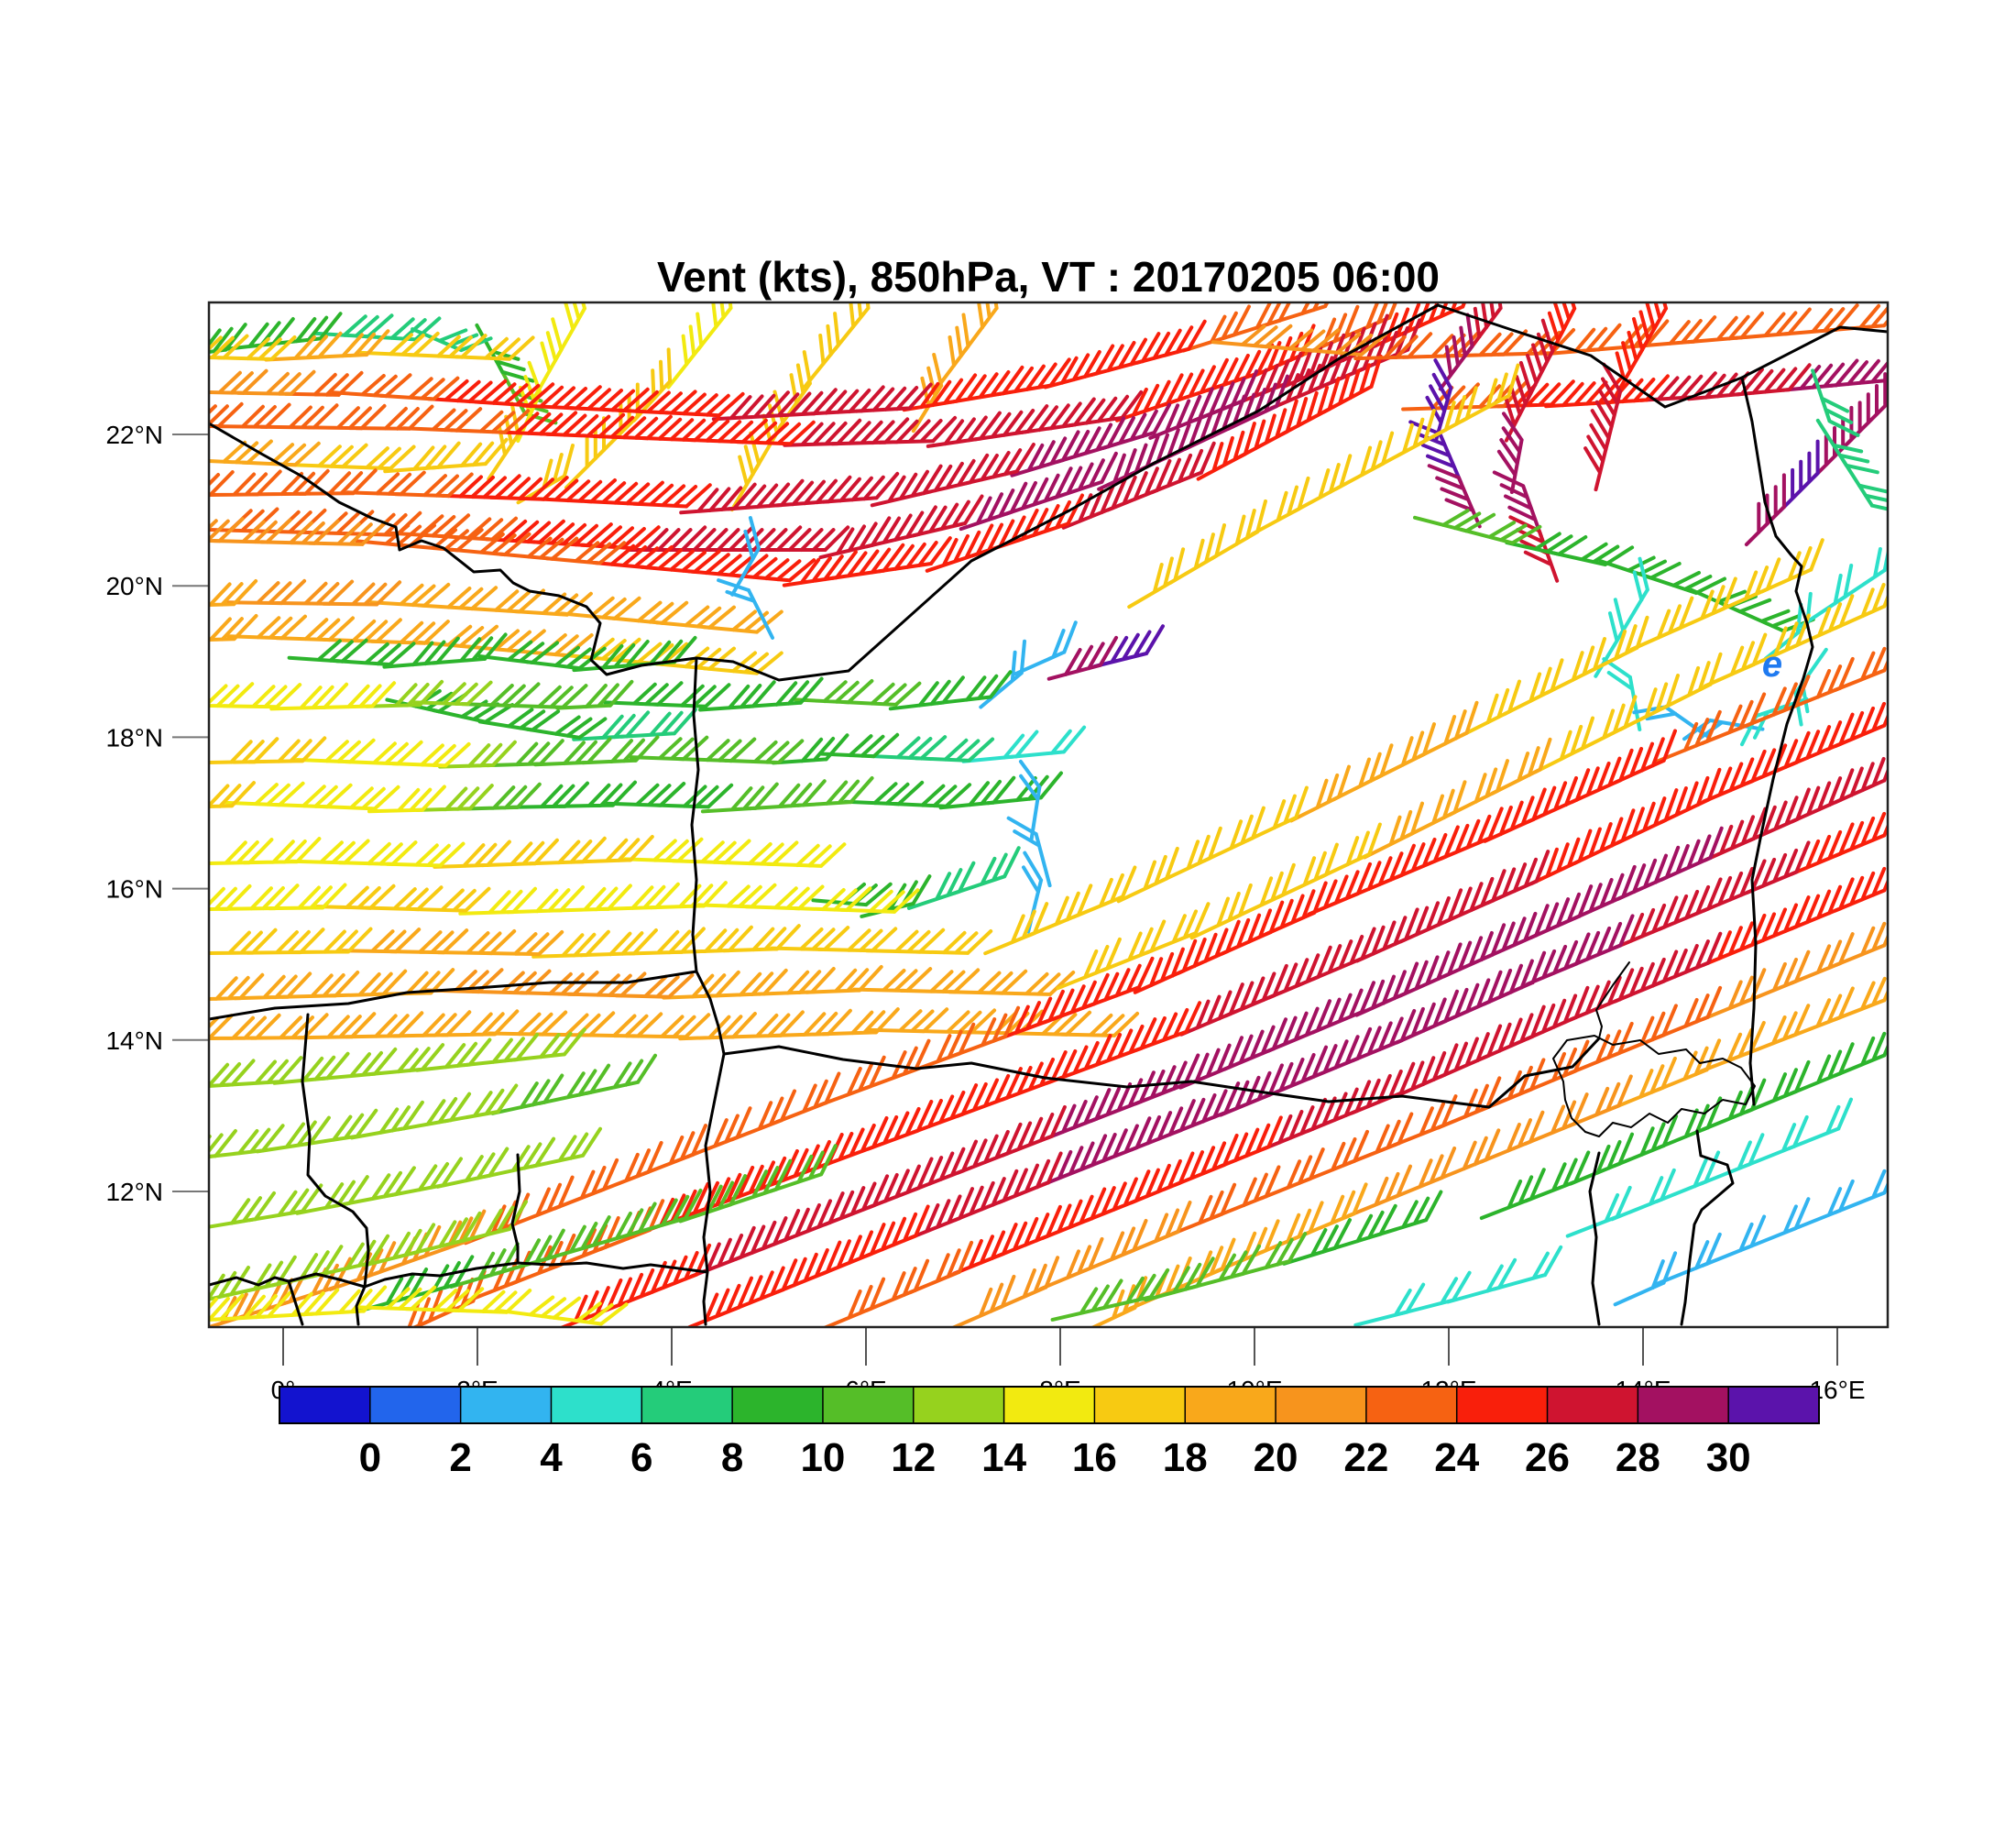 The height and width of the screenshot is (1833, 2016). Describe the element at coordinates (134, 435) in the screenshot. I see `lat-tick-label: 22°N` at that location.